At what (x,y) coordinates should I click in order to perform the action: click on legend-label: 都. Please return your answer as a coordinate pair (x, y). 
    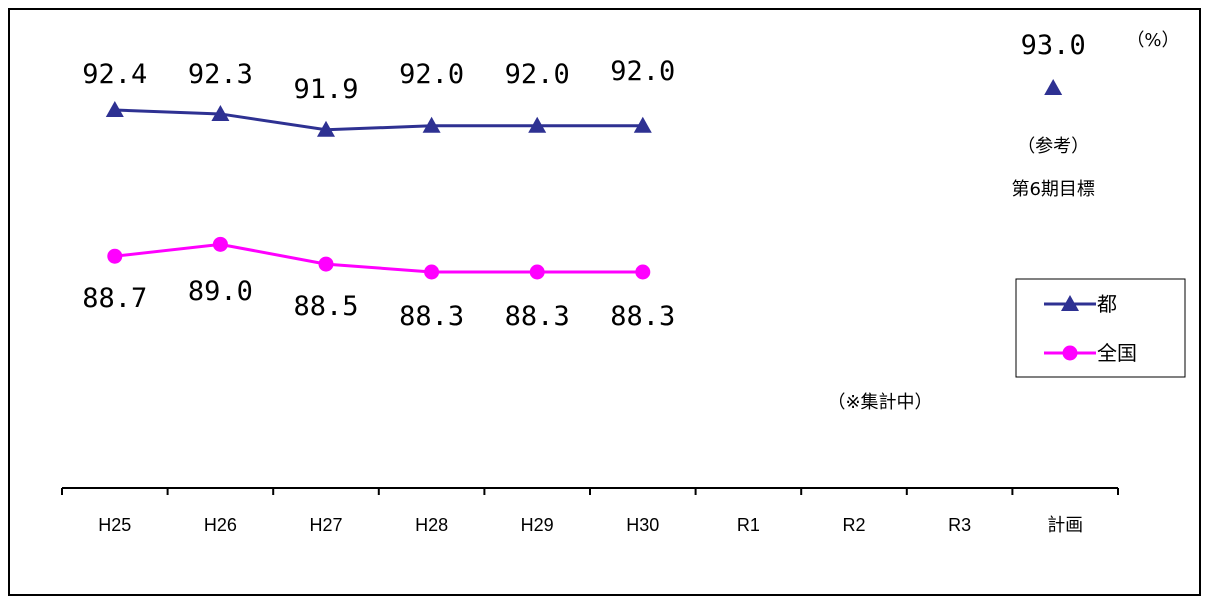
    Looking at the image, I should click on (1107, 304).